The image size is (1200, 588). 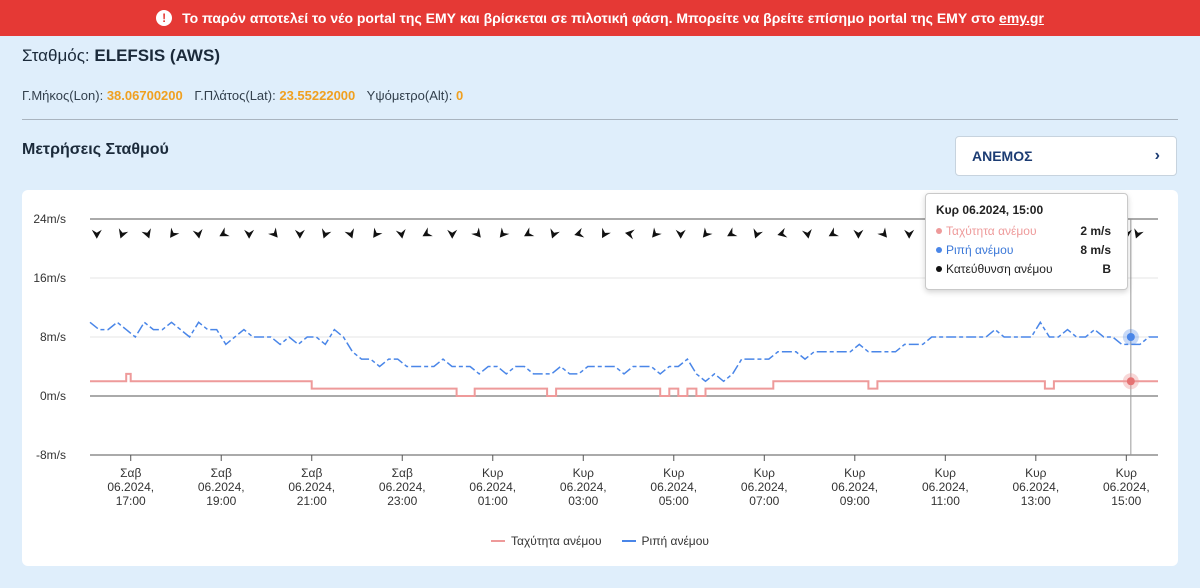 I want to click on tooltip-gust-label: Ριπή ανέμου, so click(x=980, y=250).